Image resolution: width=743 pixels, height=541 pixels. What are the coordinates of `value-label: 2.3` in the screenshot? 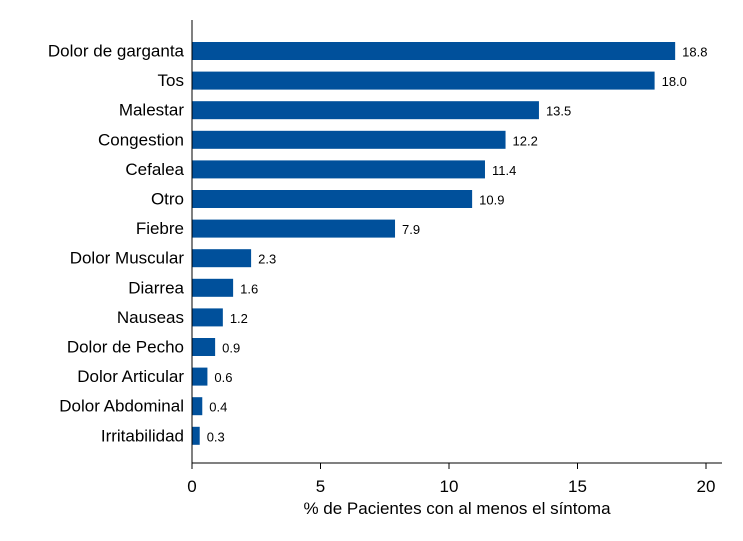 It's located at (267, 259).